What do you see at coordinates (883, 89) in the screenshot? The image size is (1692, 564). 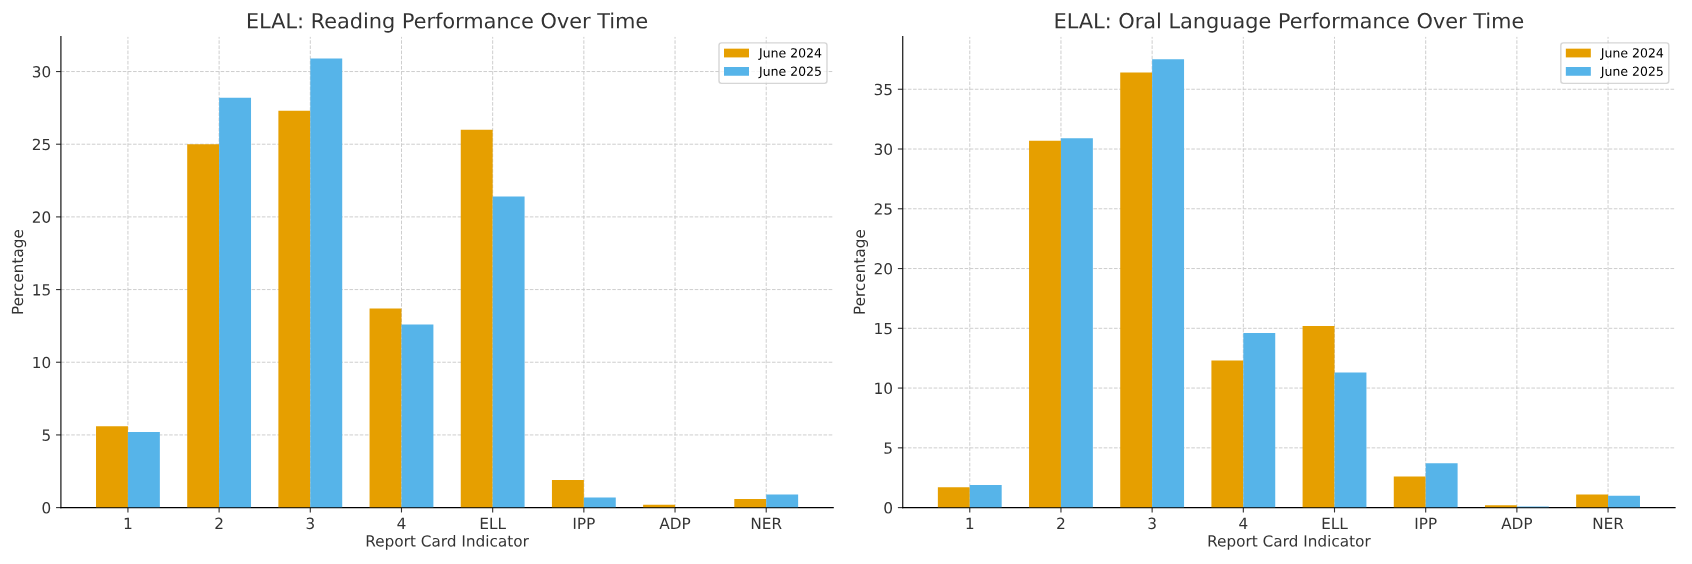 I see `y-tick-label: 35` at bounding box center [883, 89].